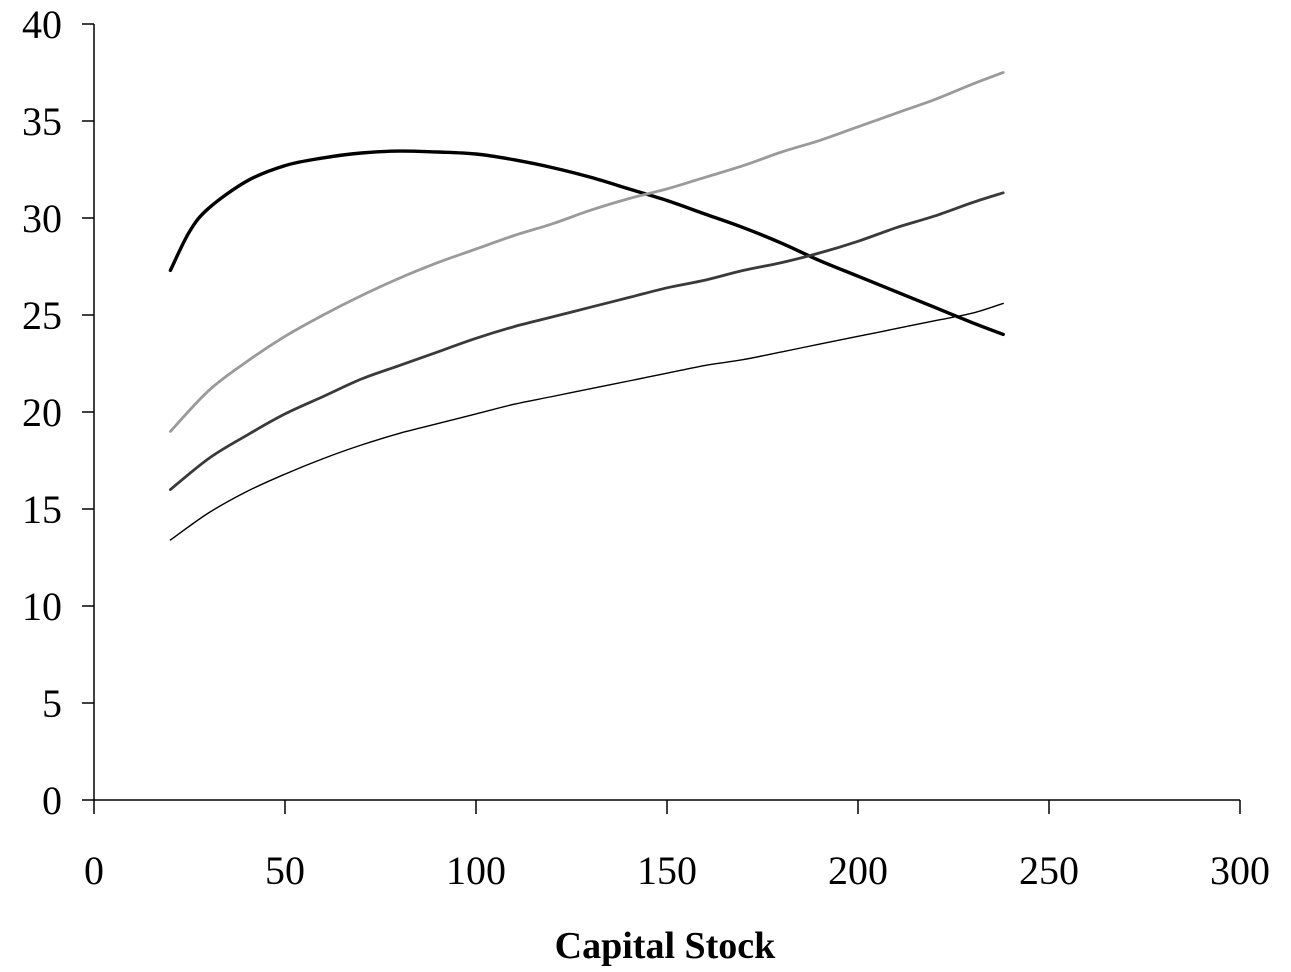  What do you see at coordinates (52, 800) in the screenshot?
I see `y-tick-label: 0` at bounding box center [52, 800].